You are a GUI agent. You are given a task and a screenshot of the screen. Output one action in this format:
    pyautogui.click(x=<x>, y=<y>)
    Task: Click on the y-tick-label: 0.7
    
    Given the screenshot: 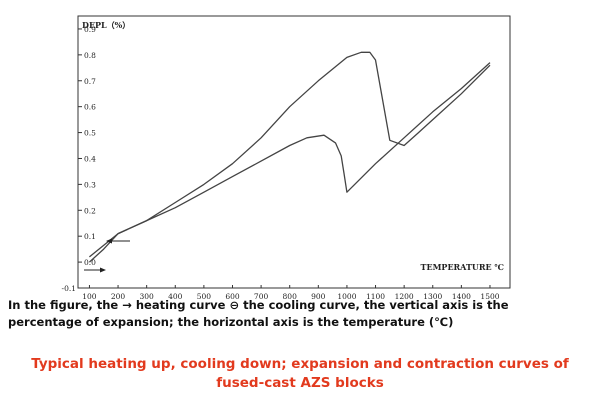 What is the action you would take?
    pyautogui.click(x=90, y=81)
    